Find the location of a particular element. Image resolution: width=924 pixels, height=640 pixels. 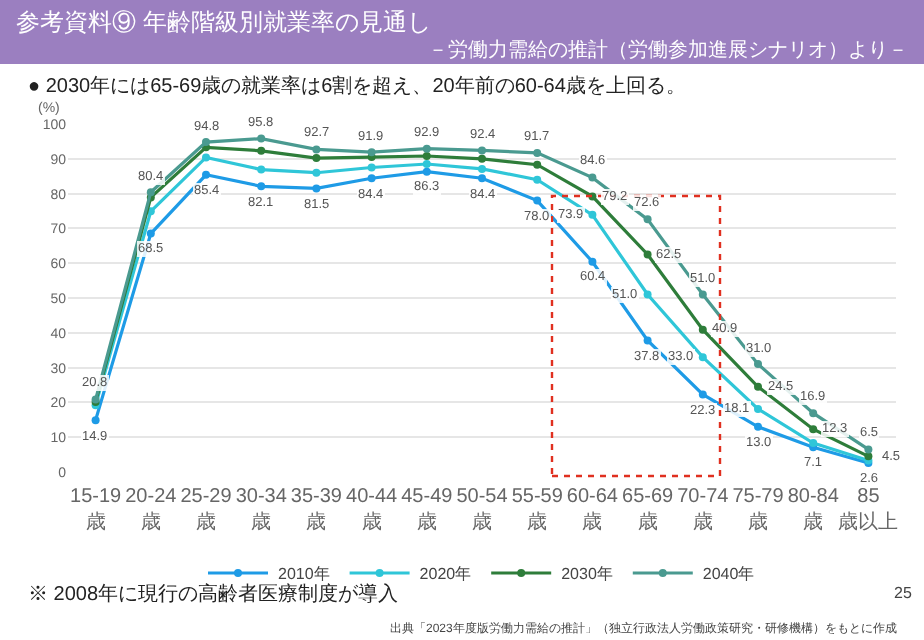

x-tick-label: 30-34歳 is located at coordinates (261, 510).